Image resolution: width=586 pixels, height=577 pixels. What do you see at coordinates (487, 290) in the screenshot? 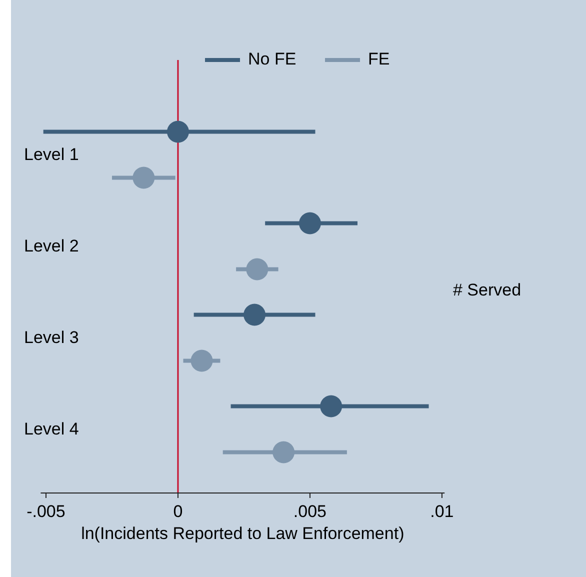
I see `text: # Served` at bounding box center [487, 290].